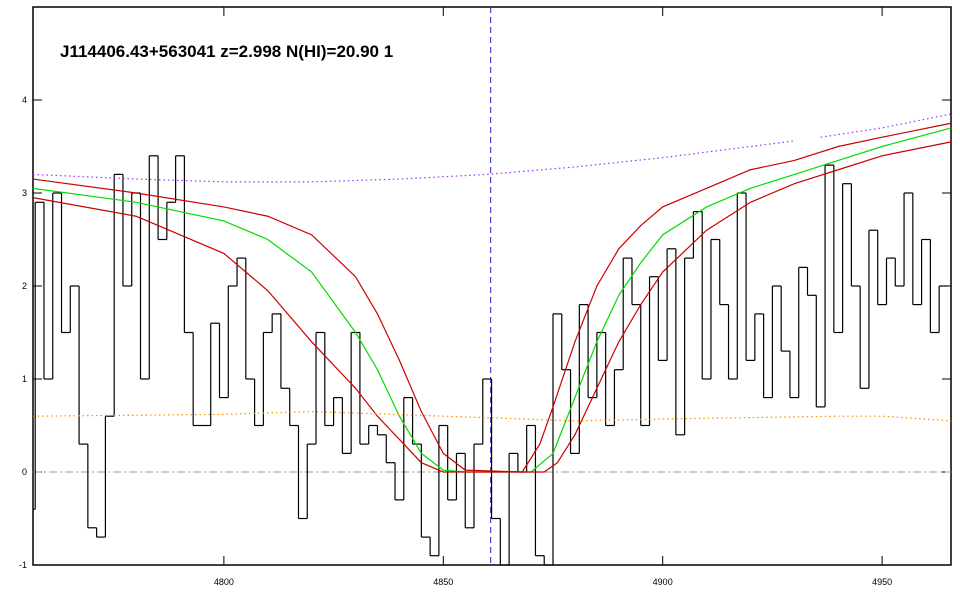 The width and height of the screenshot is (960, 600). I want to click on y-tick-label: 0, so click(24, 472).